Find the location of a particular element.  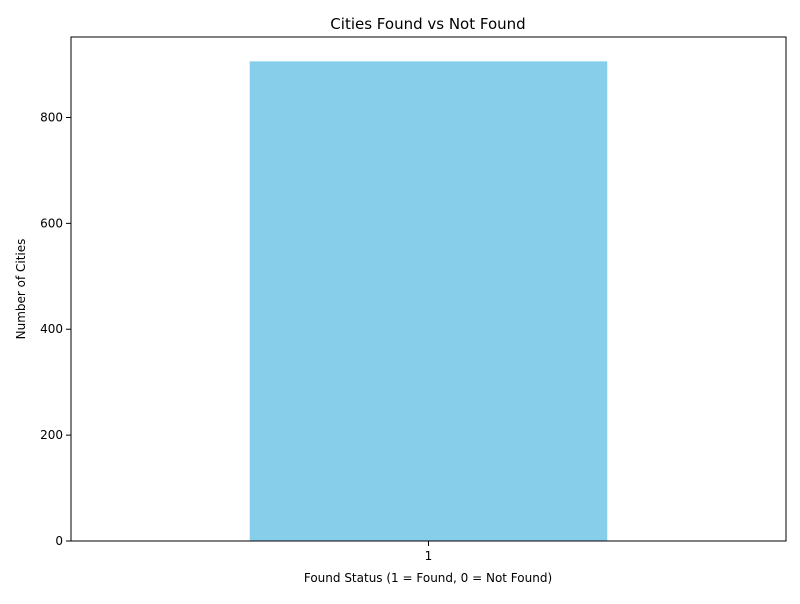

y-axis-label: Number of Cities is located at coordinates (21, 289).